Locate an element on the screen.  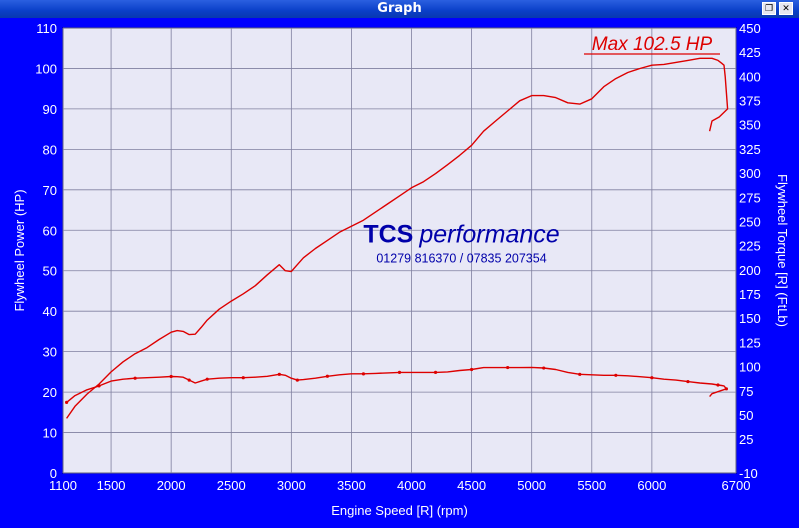
y-right-tick-label: 300 is located at coordinates (750, 173).